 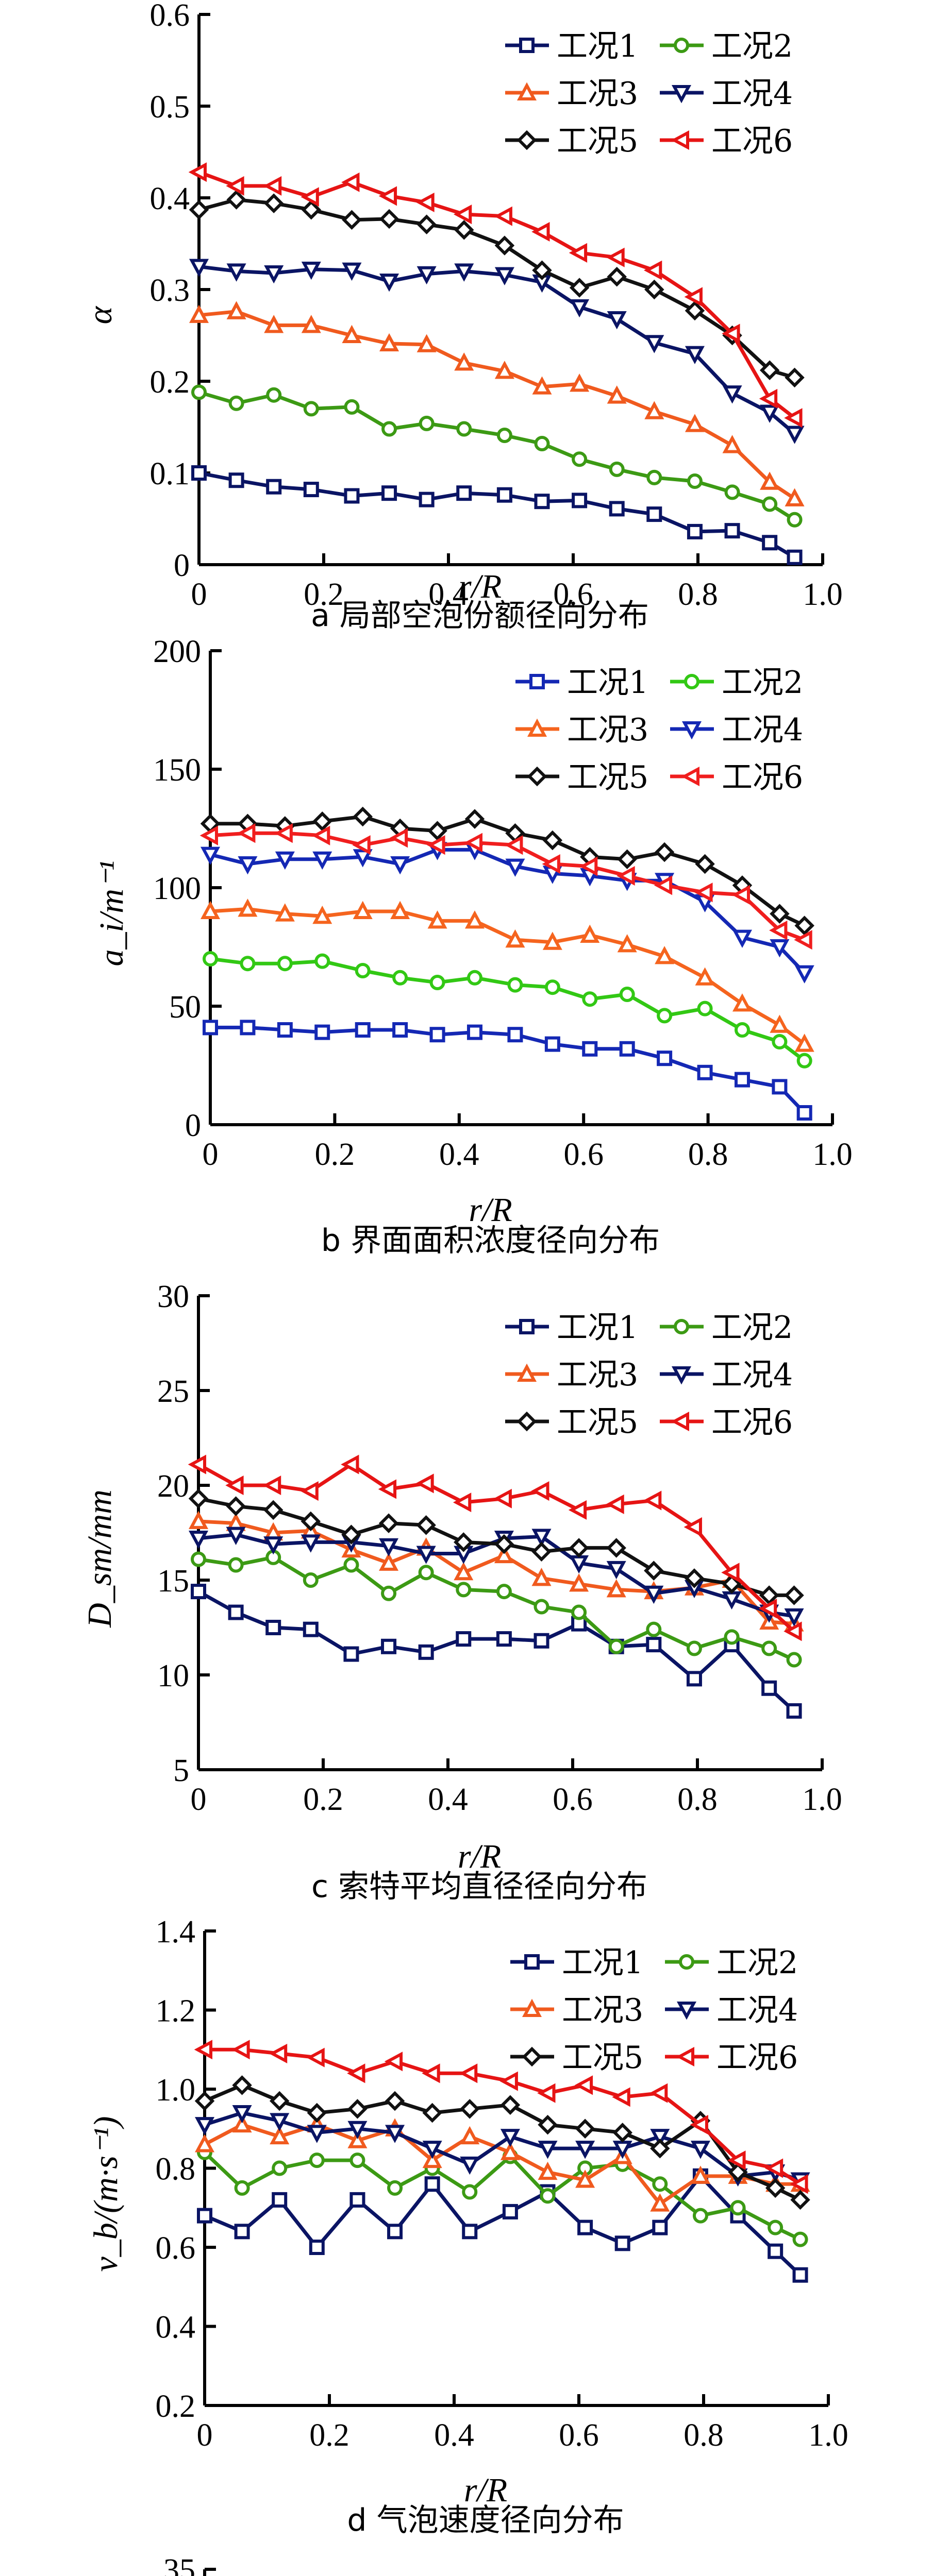 What do you see at coordinates (697, 1799) in the screenshot?
I see `x-tick-label: 0.8` at bounding box center [697, 1799].